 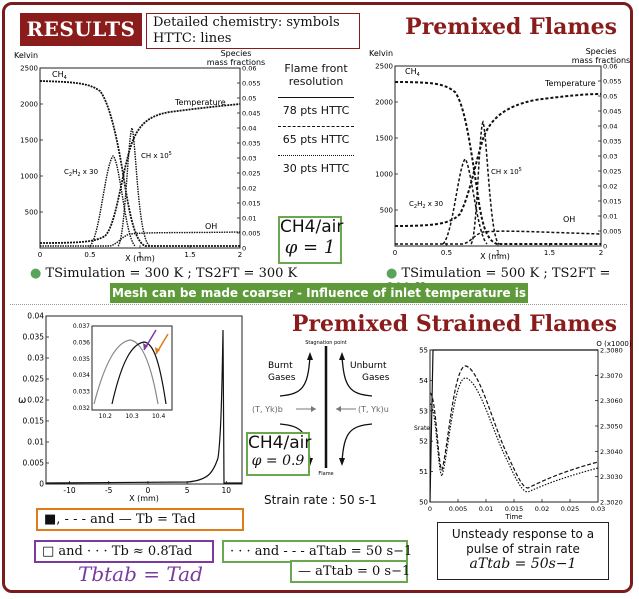 I want to click on label-c2h2: C2H2 x 30, so click(x=426, y=205).